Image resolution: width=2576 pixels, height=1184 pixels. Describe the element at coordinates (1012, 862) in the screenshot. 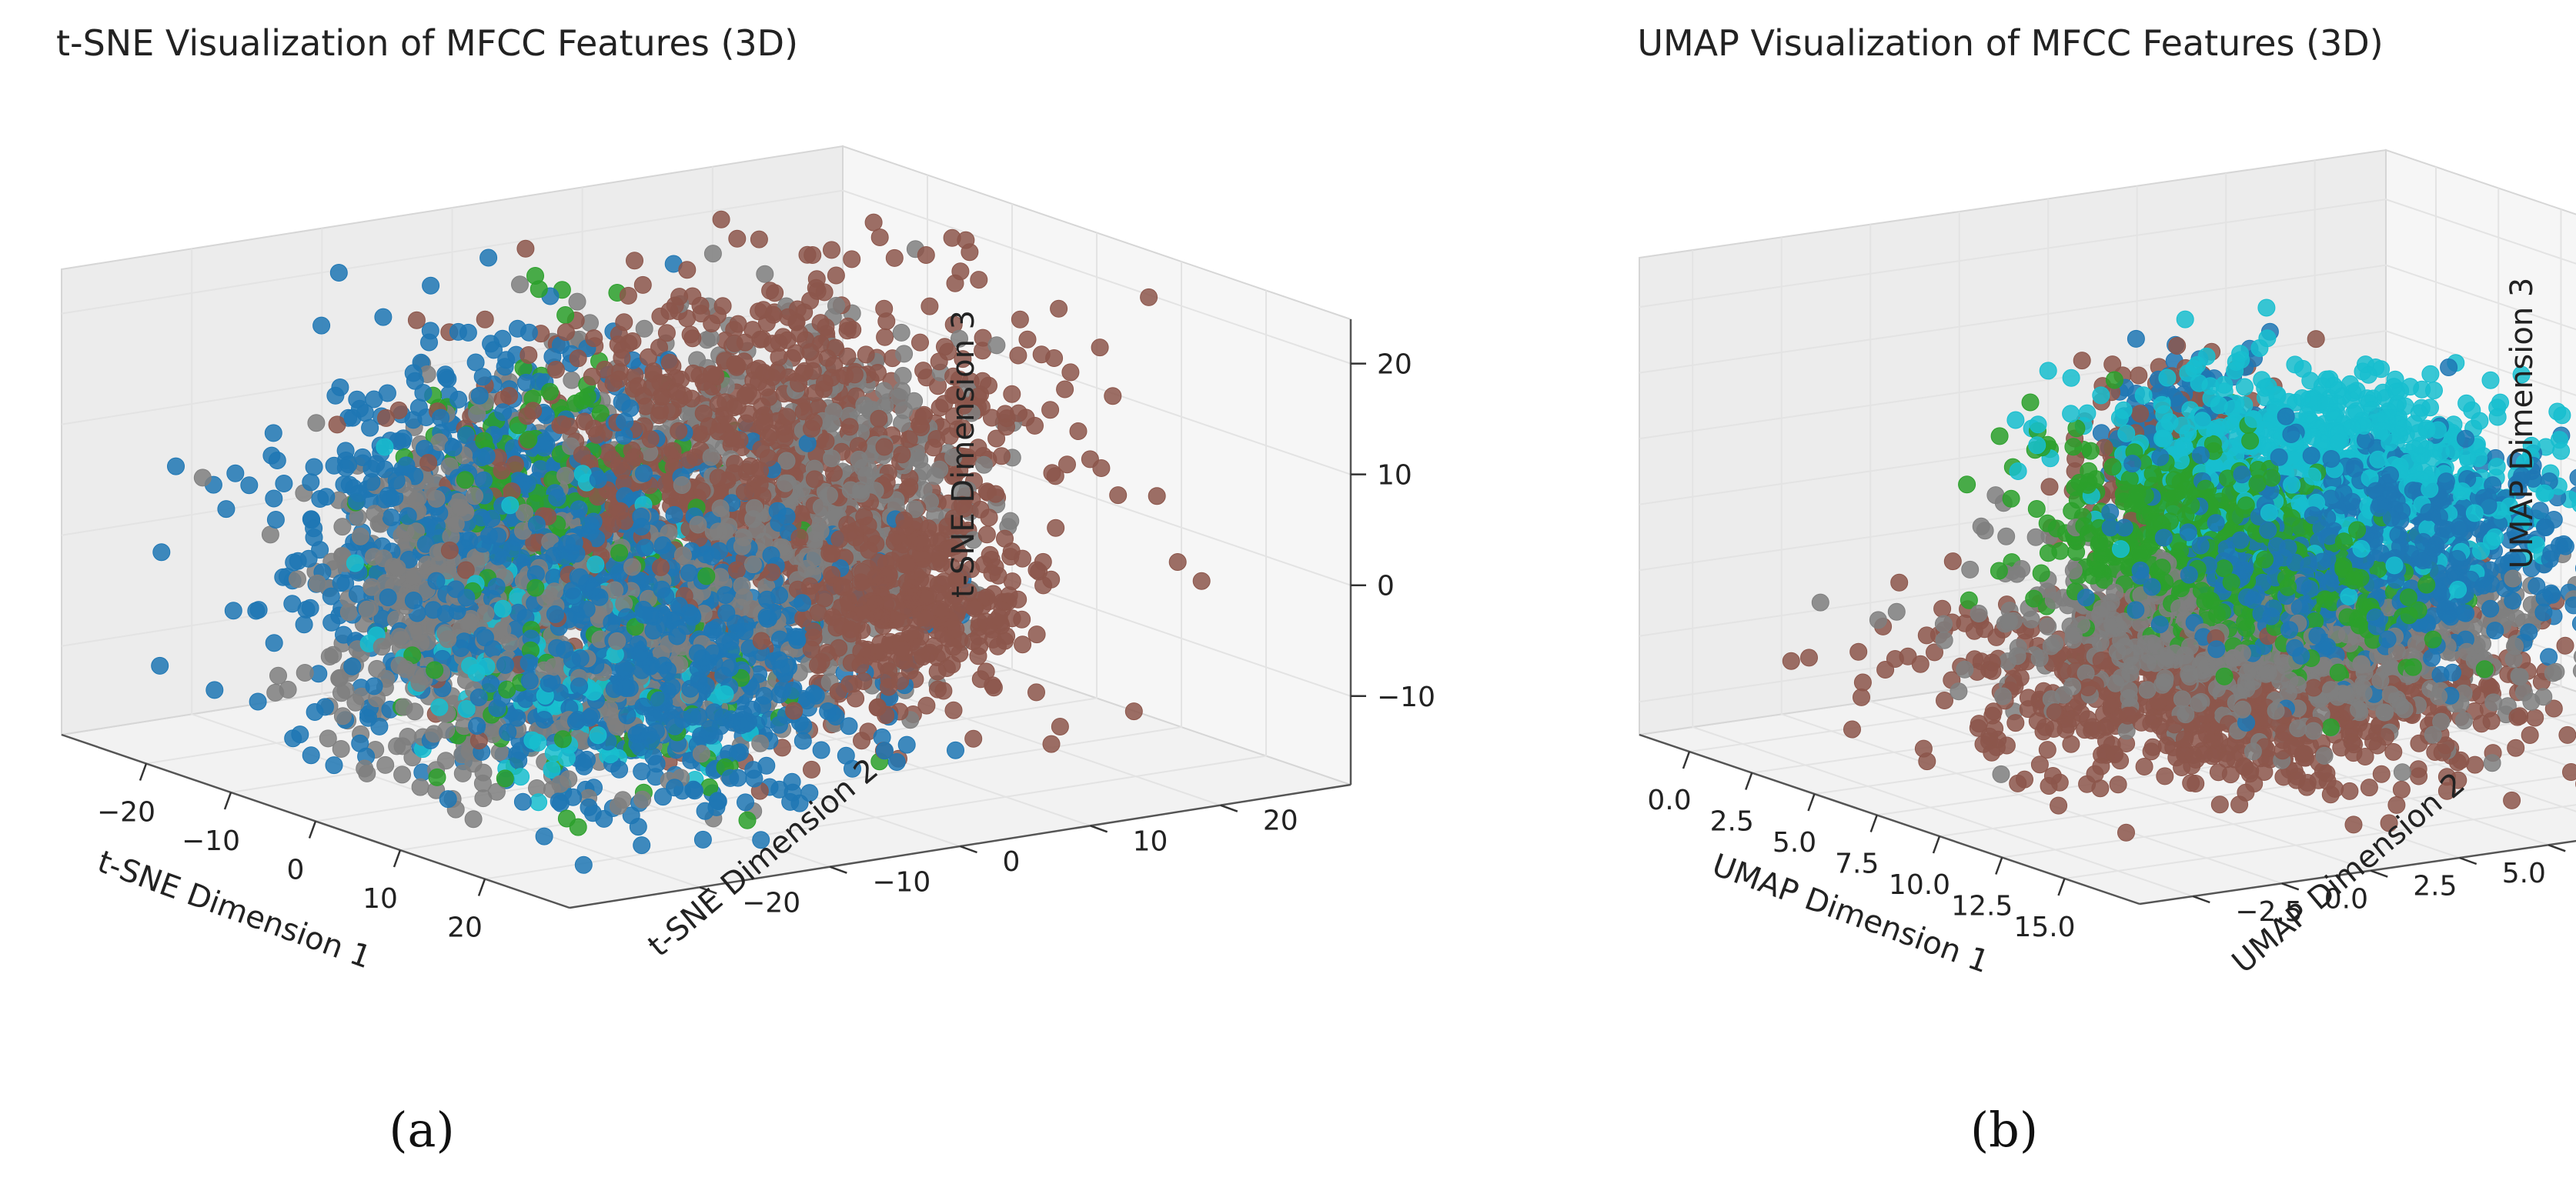

I see `y-tick-label: 0` at that location.